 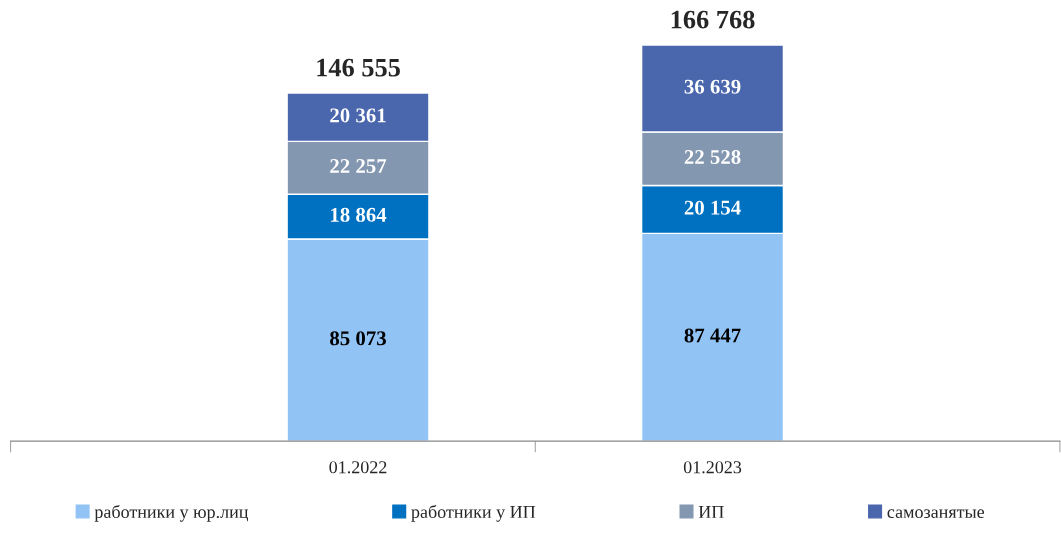 What do you see at coordinates (358, 166) in the screenshot?
I see `data-label: 22 257` at bounding box center [358, 166].